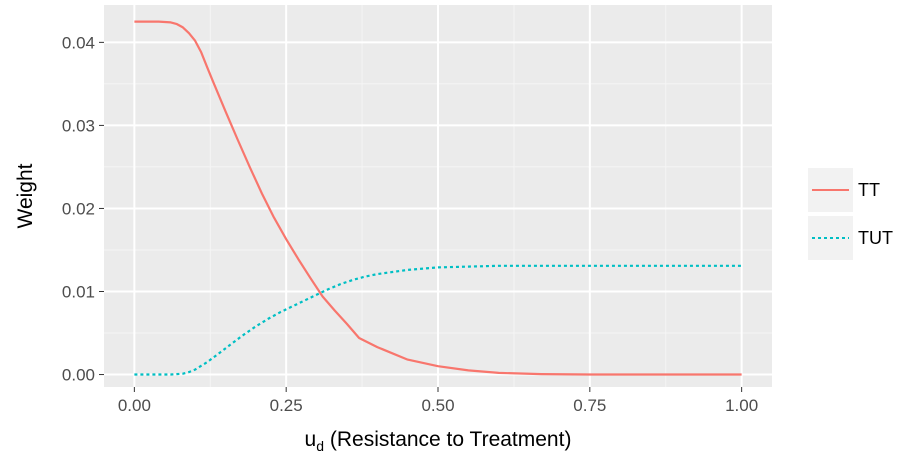  I want to click on x-axis: 0.00 0.25 0.50 0.75 1.00, so click(438, 401).